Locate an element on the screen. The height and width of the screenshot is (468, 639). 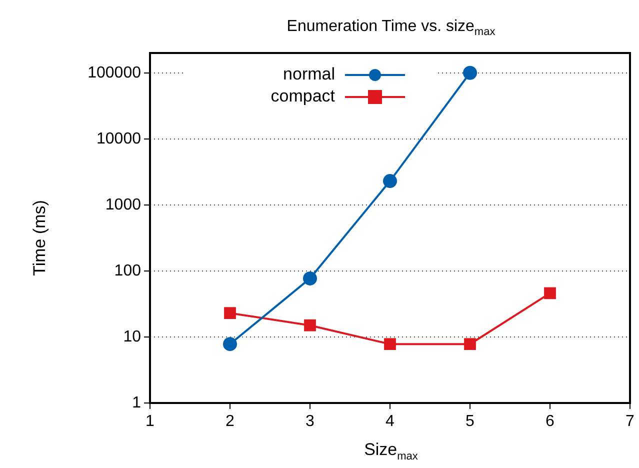
y-tick-label: 100000 is located at coordinates (115, 73).